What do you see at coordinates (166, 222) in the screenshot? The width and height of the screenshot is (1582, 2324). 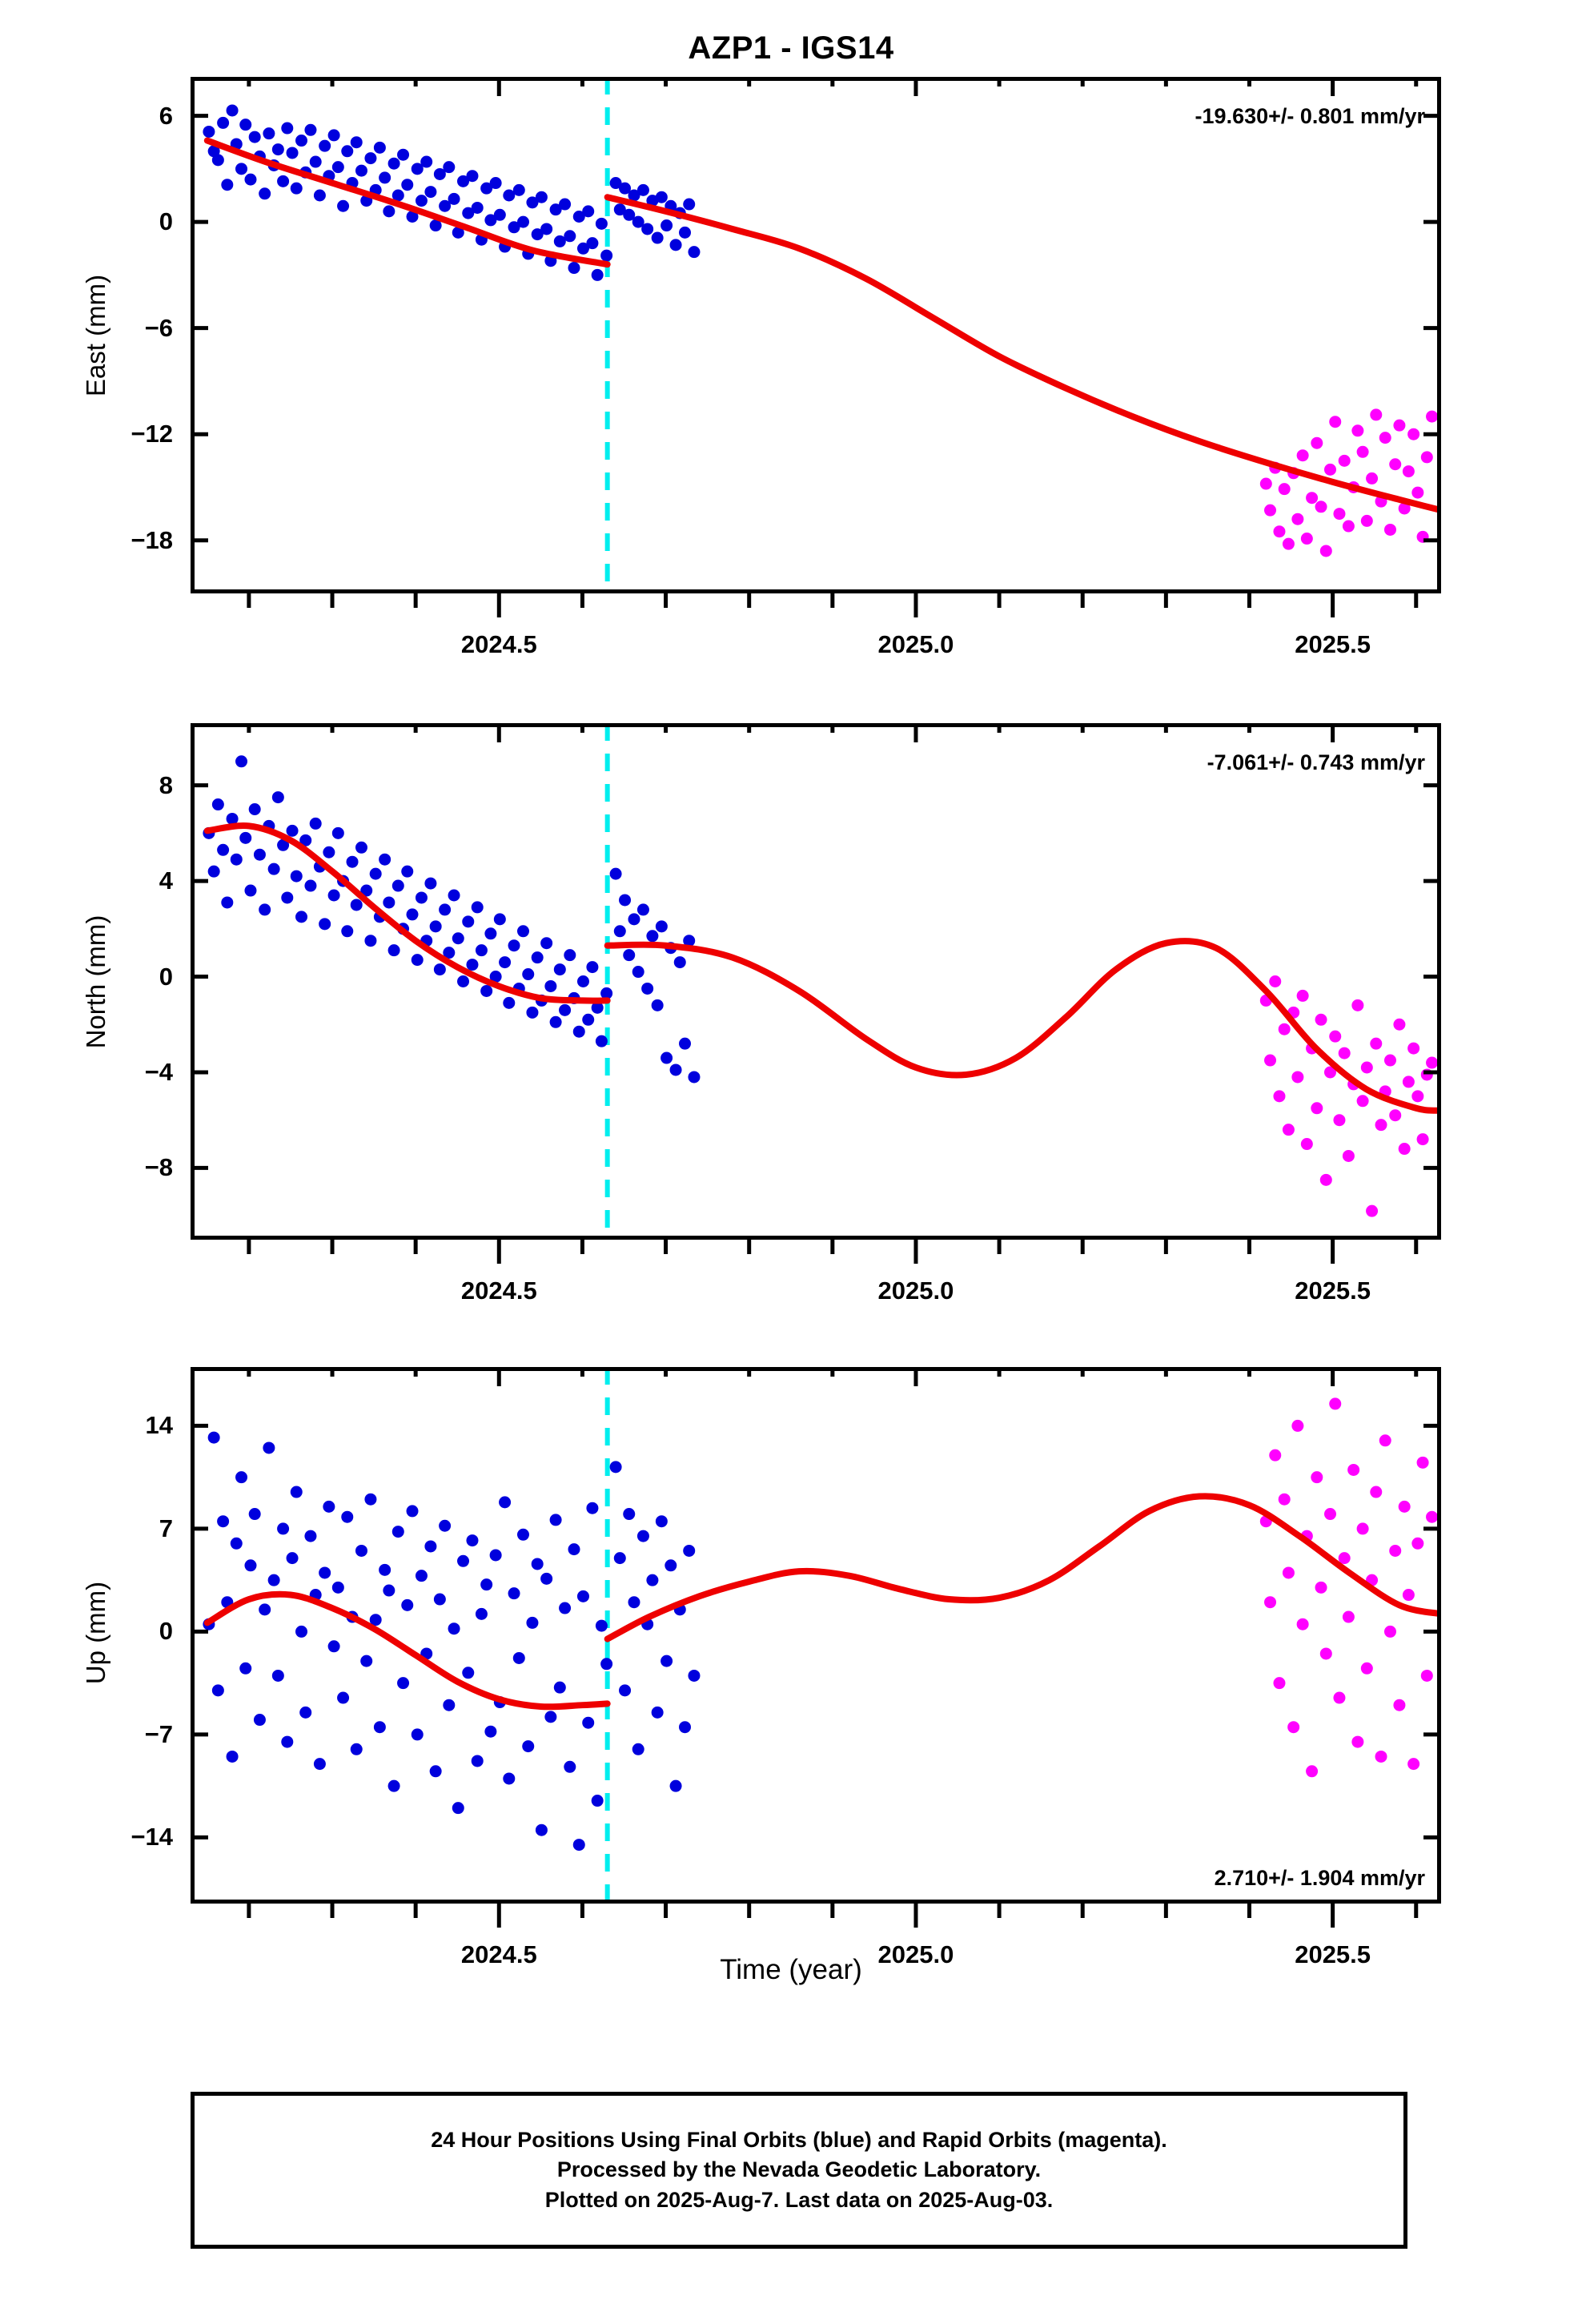 I see `east-ytick-label: 0` at bounding box center [166, 222].